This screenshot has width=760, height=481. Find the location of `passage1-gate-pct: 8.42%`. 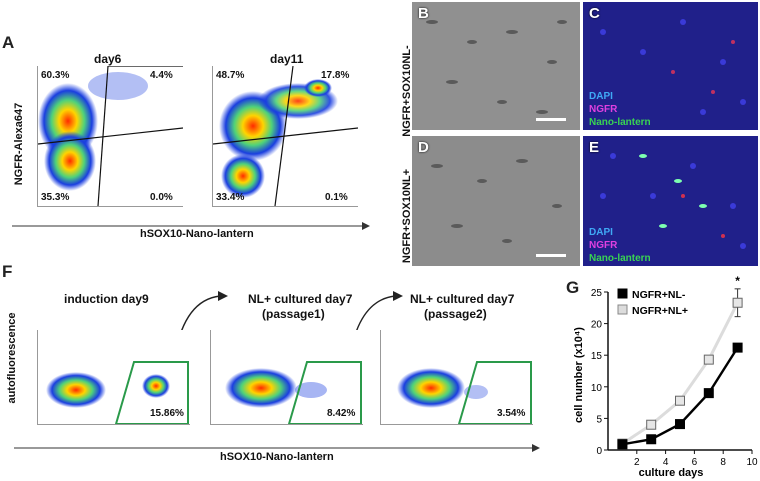

passage1-gate-pct: 8.42% is located at coordinates (341, 413).